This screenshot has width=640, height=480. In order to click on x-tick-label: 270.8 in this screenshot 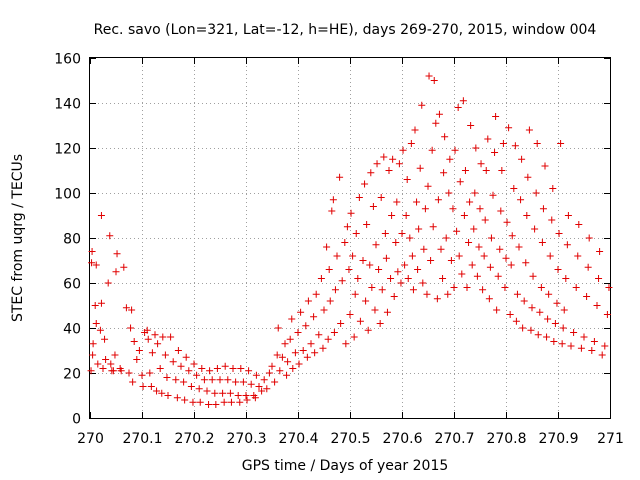, I will do `click(506, 439)`.